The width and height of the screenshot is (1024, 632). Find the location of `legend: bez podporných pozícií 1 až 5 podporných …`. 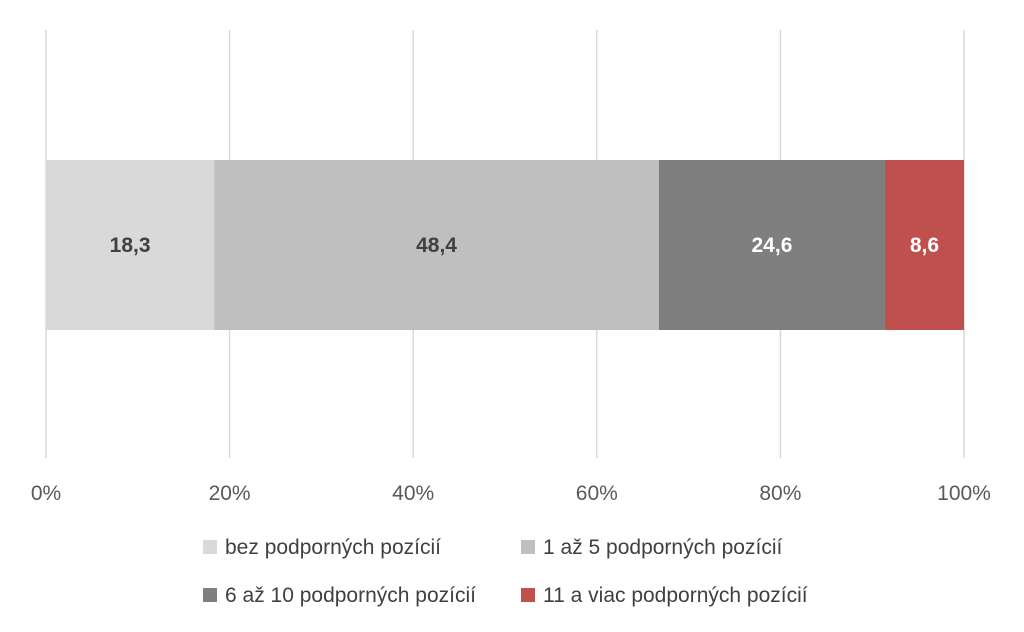

legend: bez podporných pozícií 1 až 5 podporných … is located at coordinates (505, 571).